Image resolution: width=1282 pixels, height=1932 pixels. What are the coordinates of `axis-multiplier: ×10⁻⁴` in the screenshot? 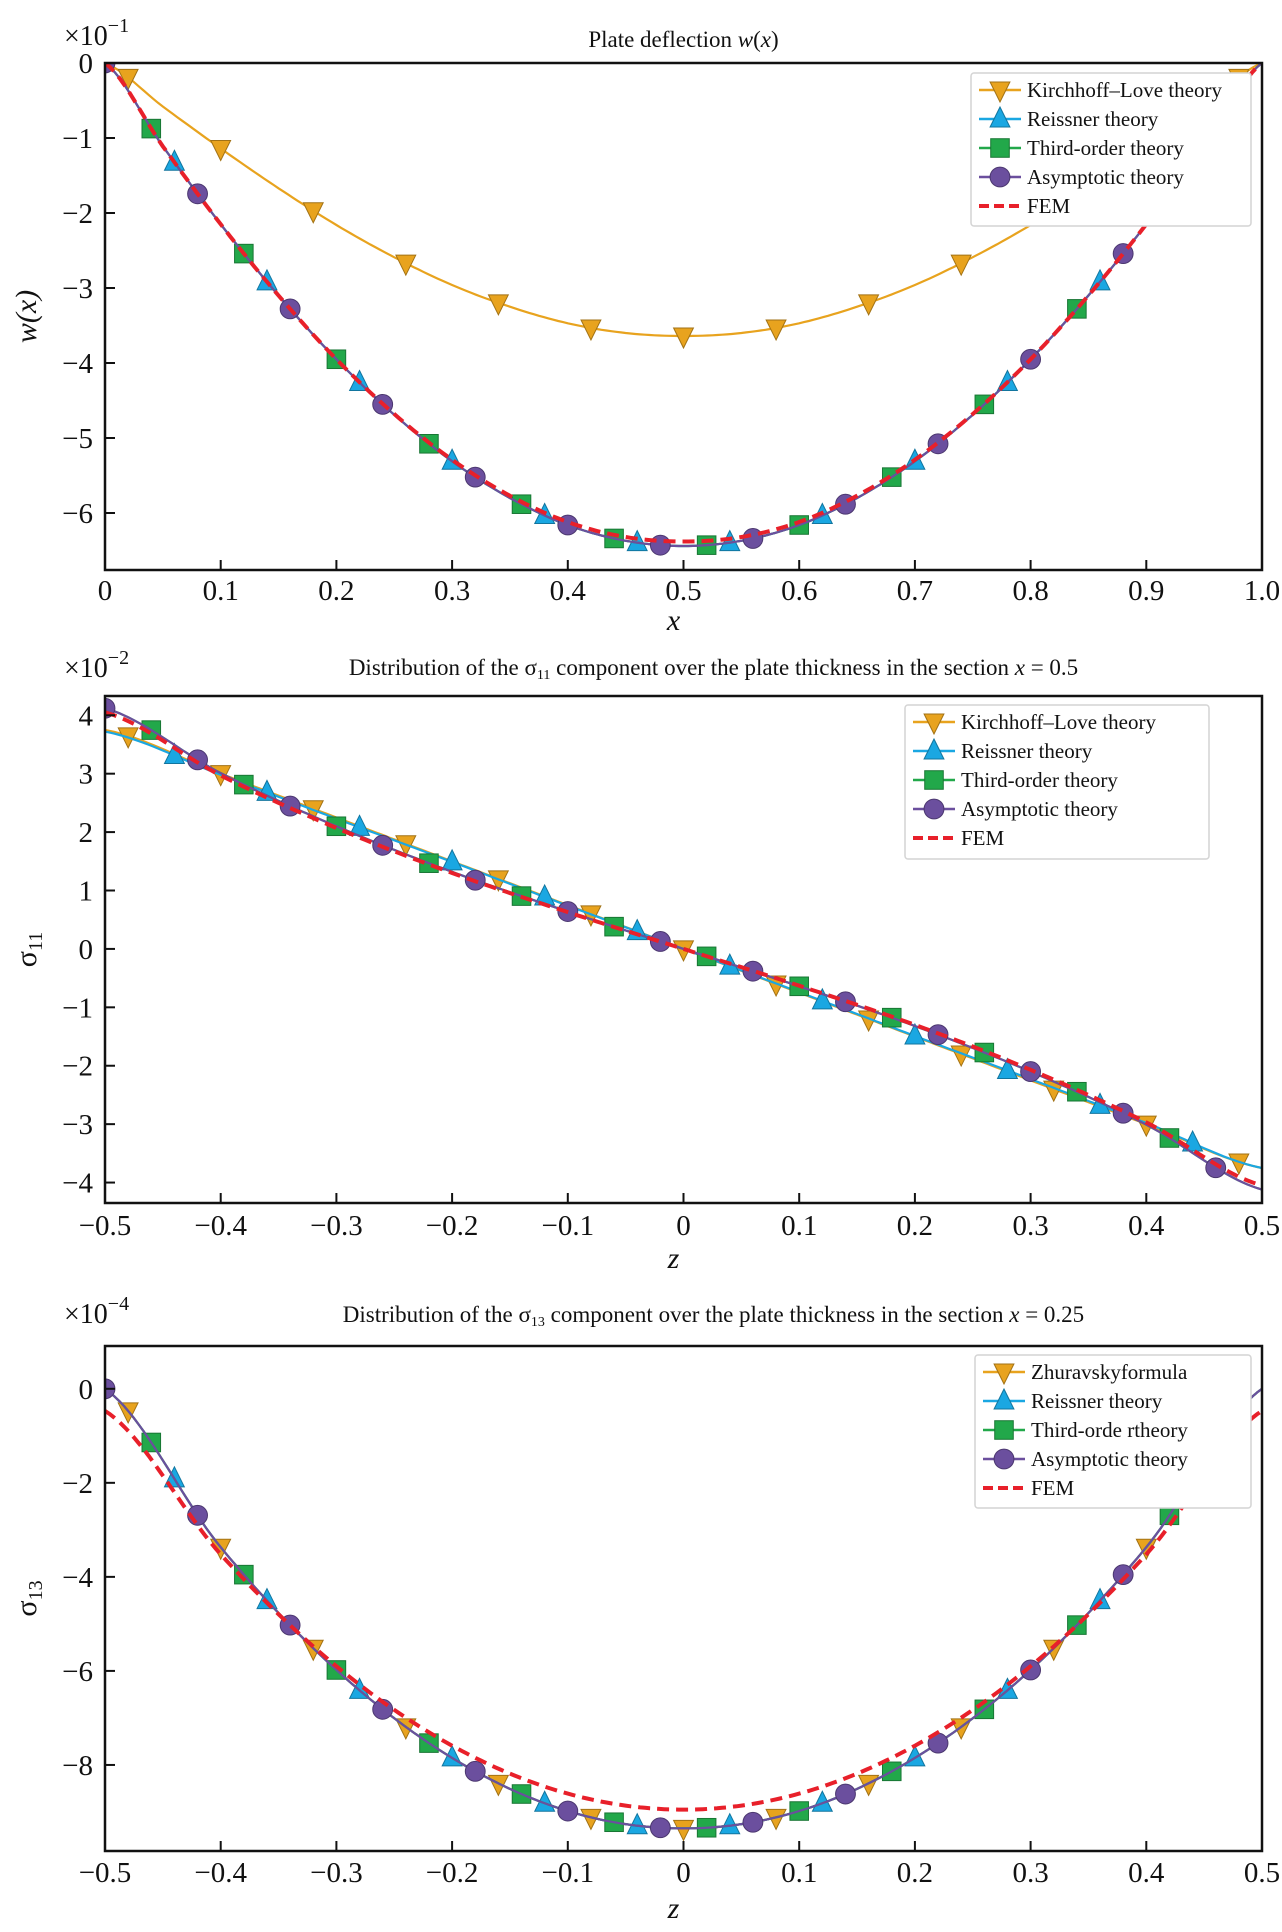 It's located at (96, 1311).